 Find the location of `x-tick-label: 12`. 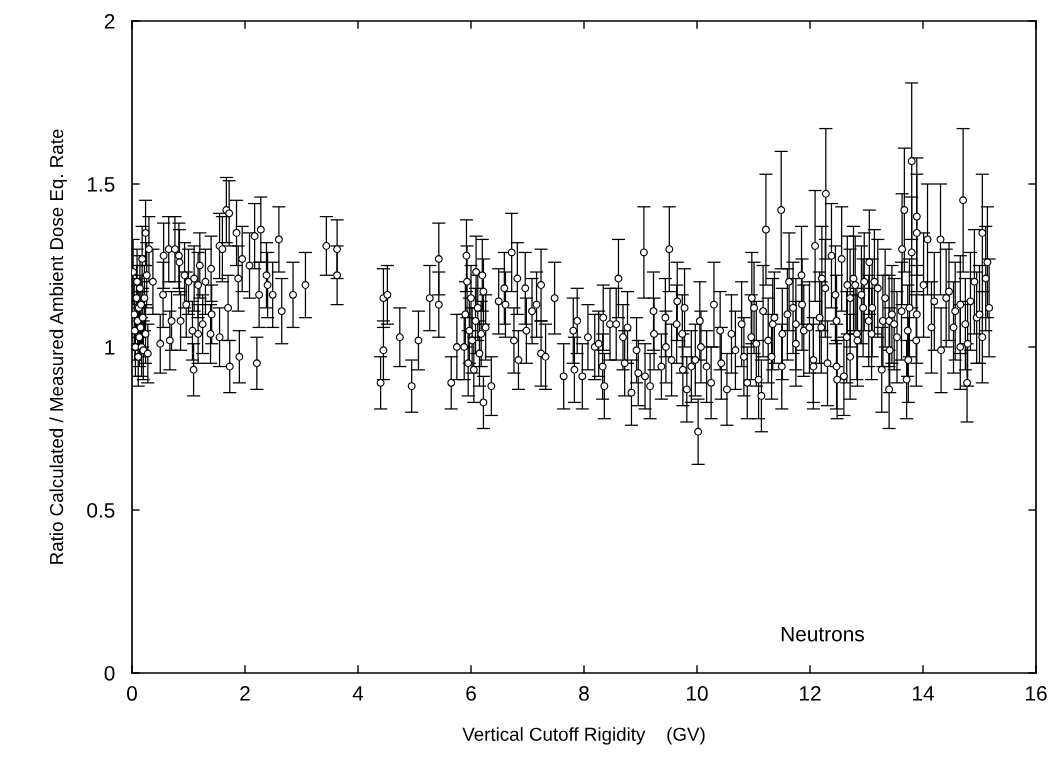

x-tick-label: 12 is located at coordinates (810, 693).